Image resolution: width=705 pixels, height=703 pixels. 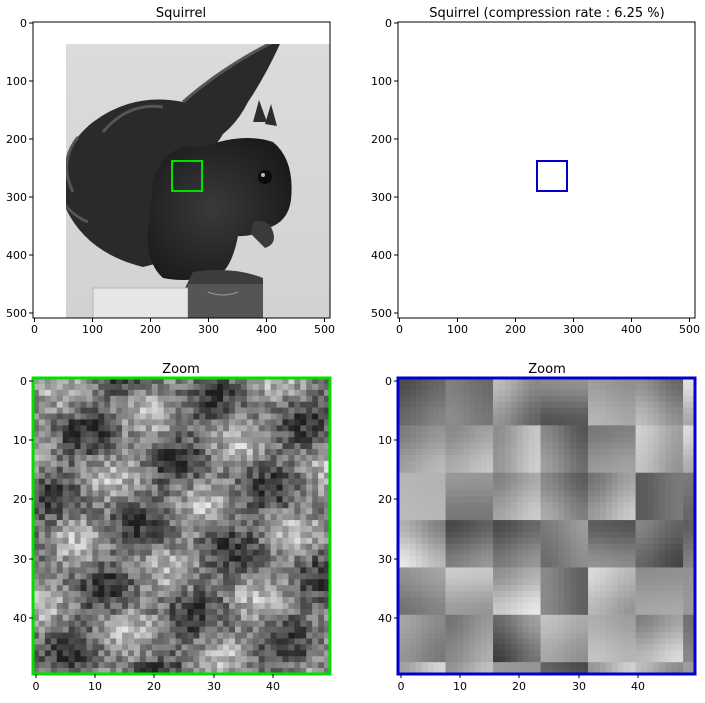 What do you see at coordinates (546, 13) in the screenshot?
I see `top-right-title: Squirrel (compression rate : 6.25 %)` at bounding box center [546, 13].